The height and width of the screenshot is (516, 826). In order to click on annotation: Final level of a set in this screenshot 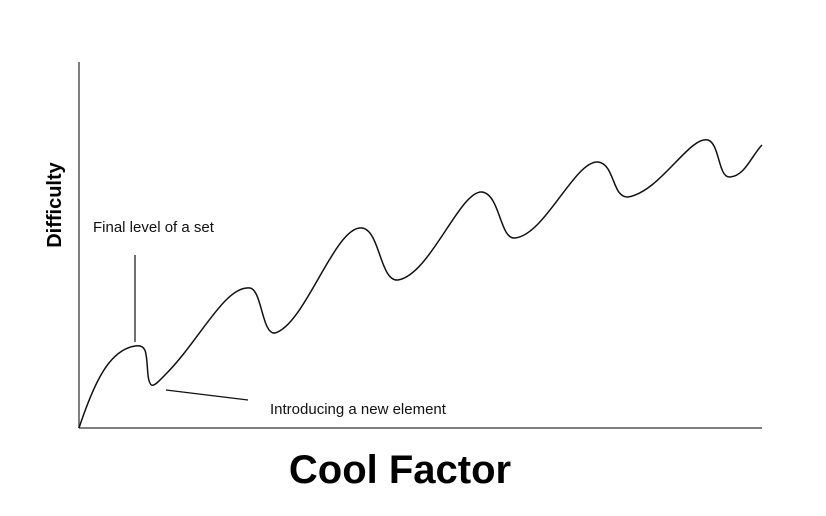, I will do `click(154, 227)`.